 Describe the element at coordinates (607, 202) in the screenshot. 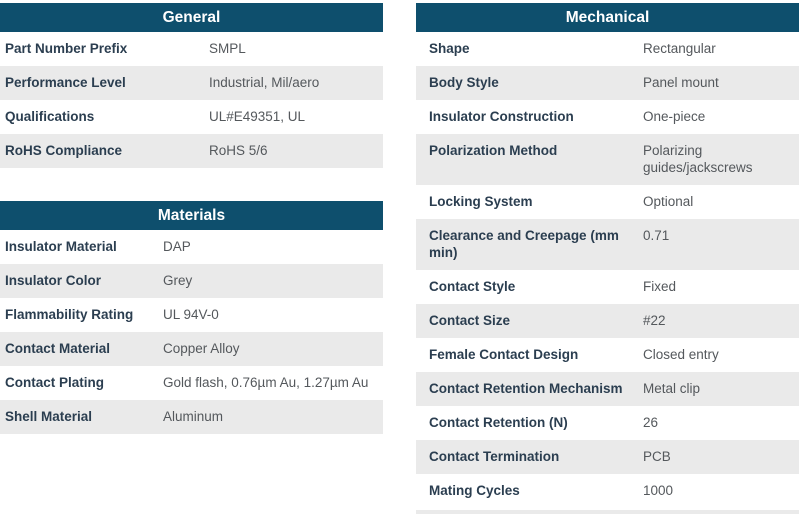

I see `spec-row: Locking System Optional` at that location.